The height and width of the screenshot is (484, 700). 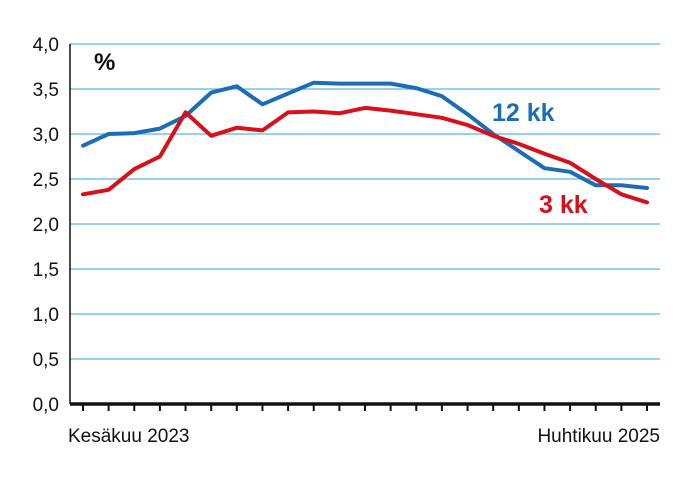 I want to click on unit-label: %, so click(x=104, y=62).